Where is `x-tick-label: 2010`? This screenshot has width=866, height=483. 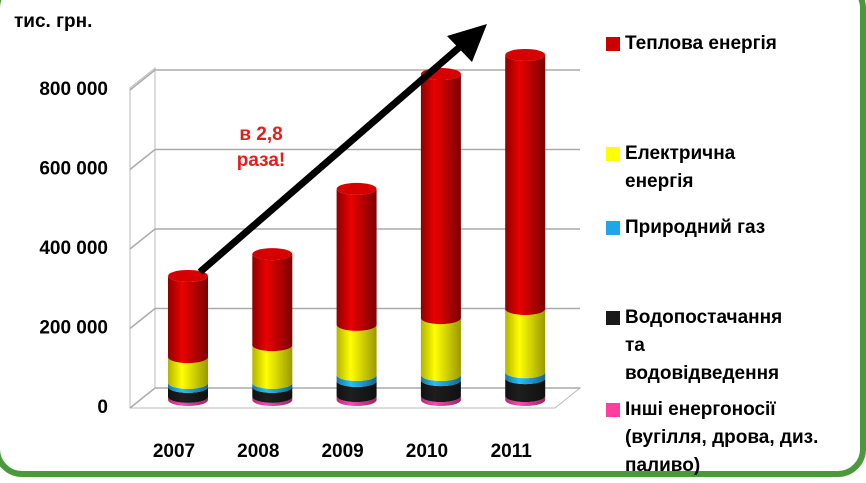 x-tick-label: 2010 is located at coordinates (427, 451).